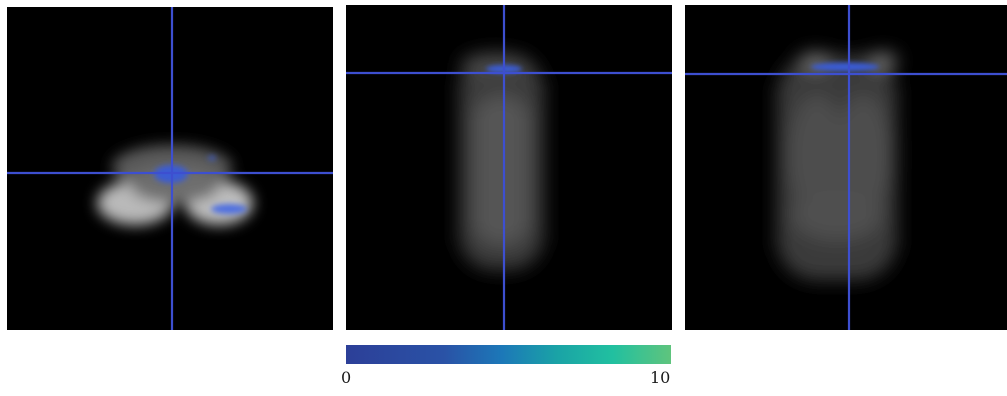  What do you see at coordinates (501, 161) in the screenshot?
I see `sagittal-anatomy` at bounding box center [501, 161].